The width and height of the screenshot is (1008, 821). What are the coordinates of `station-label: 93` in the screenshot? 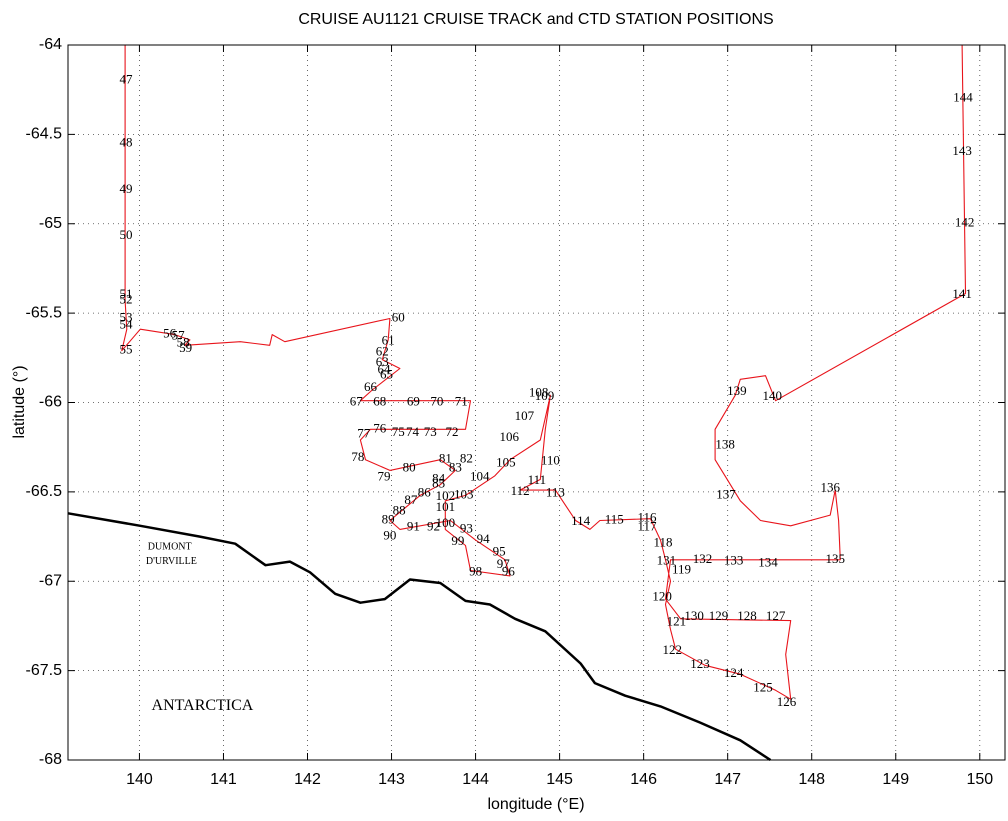 It's located at (466, 527).